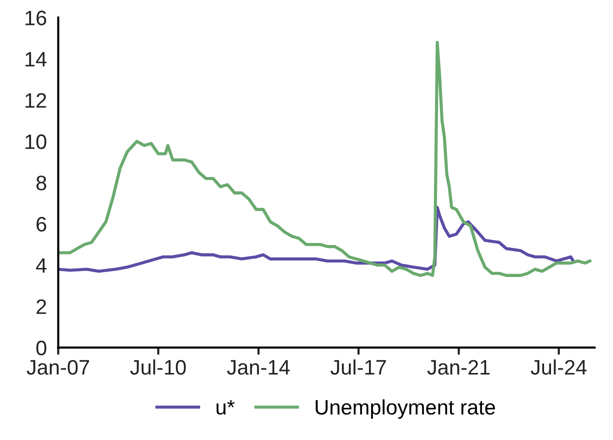  What do you see at coordinates (158, 367) in the screenshot?
I see `x-tick-label: Jul-10` at bounding box center [158, 367].